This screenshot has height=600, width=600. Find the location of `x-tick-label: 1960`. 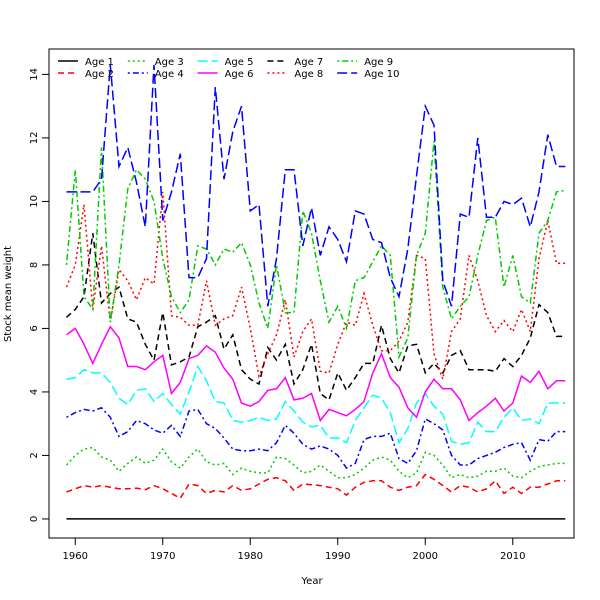

x-tick-label: 1960 is located at coordinates (75, 556).